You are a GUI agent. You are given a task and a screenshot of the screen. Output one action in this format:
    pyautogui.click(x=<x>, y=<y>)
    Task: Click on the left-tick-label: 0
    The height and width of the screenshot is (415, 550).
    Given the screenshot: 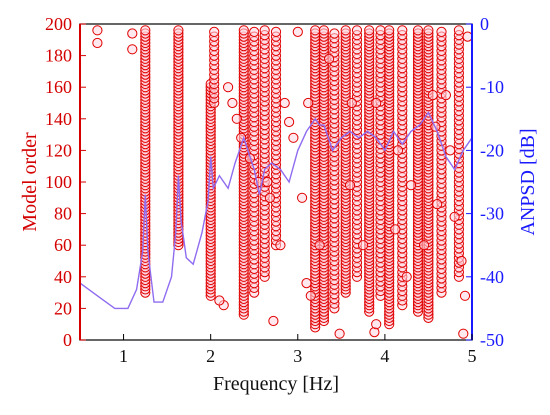 What is the action you would take?
    pyautogui.click(x=67, y=340)
    